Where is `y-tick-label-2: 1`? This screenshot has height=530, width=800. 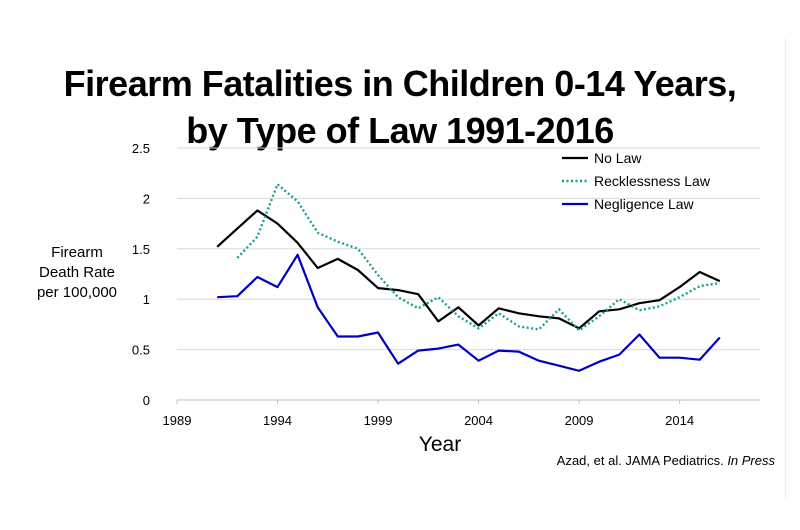
y-tick-label-2: 1 is located at coordinates (146, 299).